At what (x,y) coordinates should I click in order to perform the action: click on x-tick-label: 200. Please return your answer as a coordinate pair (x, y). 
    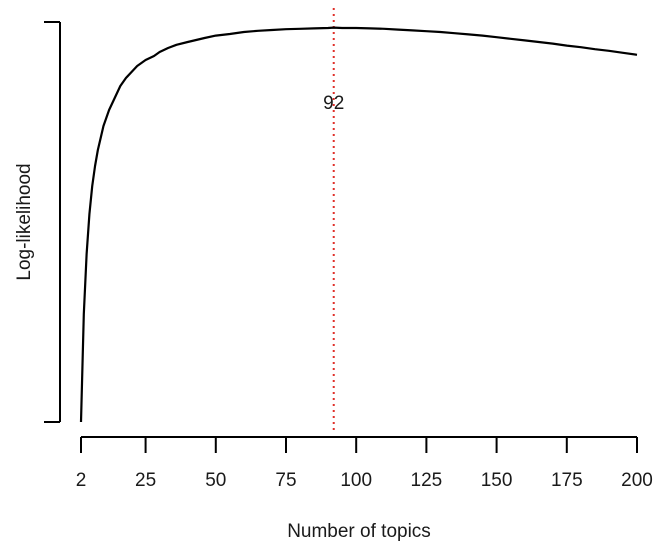
    Looking at the image, I should click on (637, 480).